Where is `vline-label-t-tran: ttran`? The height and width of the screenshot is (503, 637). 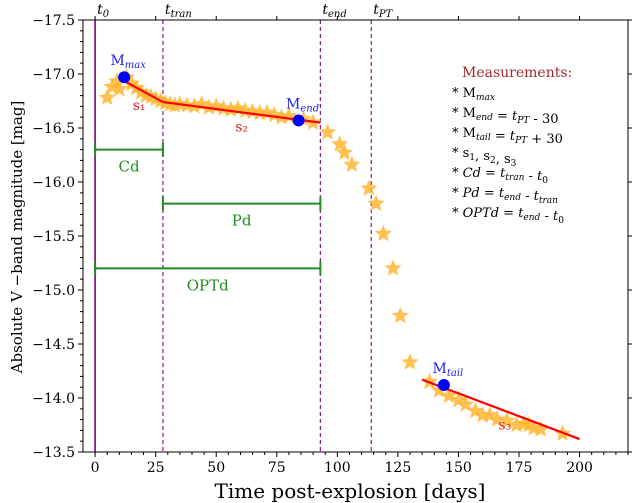
vline-label-t-tran: ttran is located at coordinates (178, 11).